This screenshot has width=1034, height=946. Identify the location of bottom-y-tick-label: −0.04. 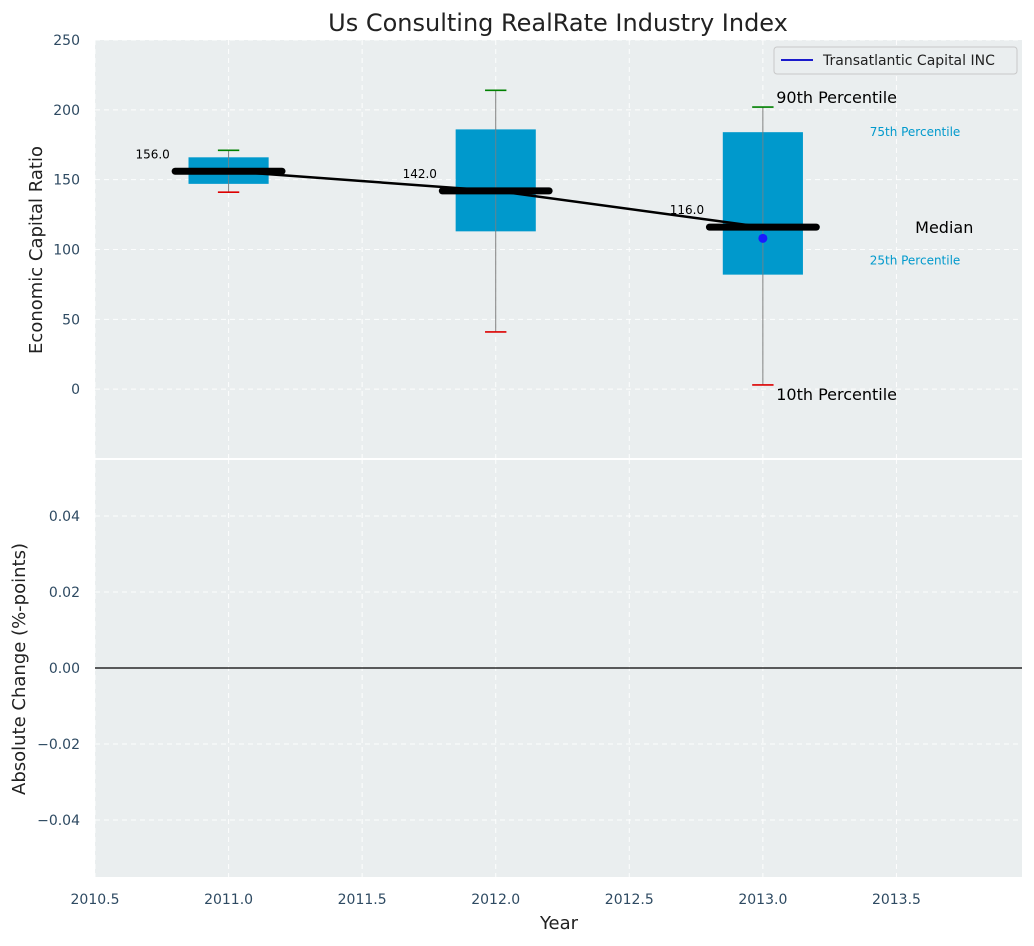
(58, 821).